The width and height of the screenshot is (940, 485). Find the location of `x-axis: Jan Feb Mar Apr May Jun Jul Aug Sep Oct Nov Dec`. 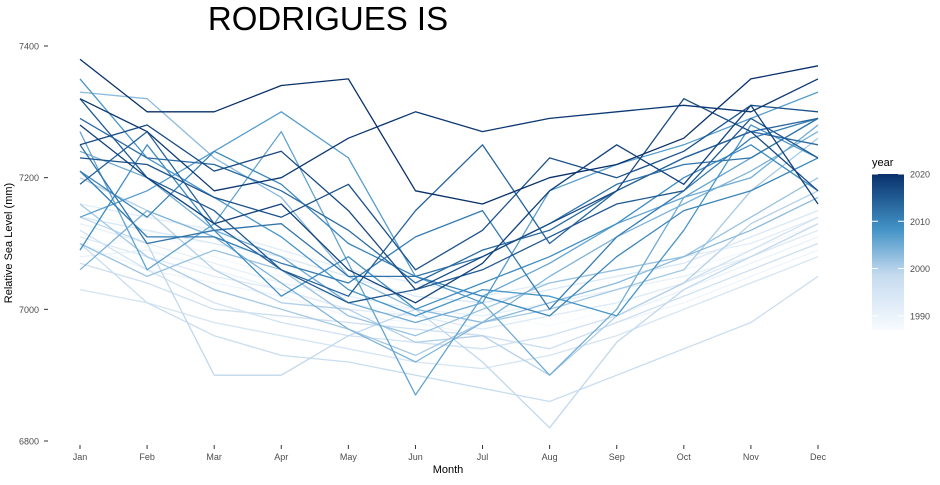

x-axis: Jan Feb Mar Apr May Jun Jul Aug Sep Oct Nov Dec is located at coordinates (450, 453).